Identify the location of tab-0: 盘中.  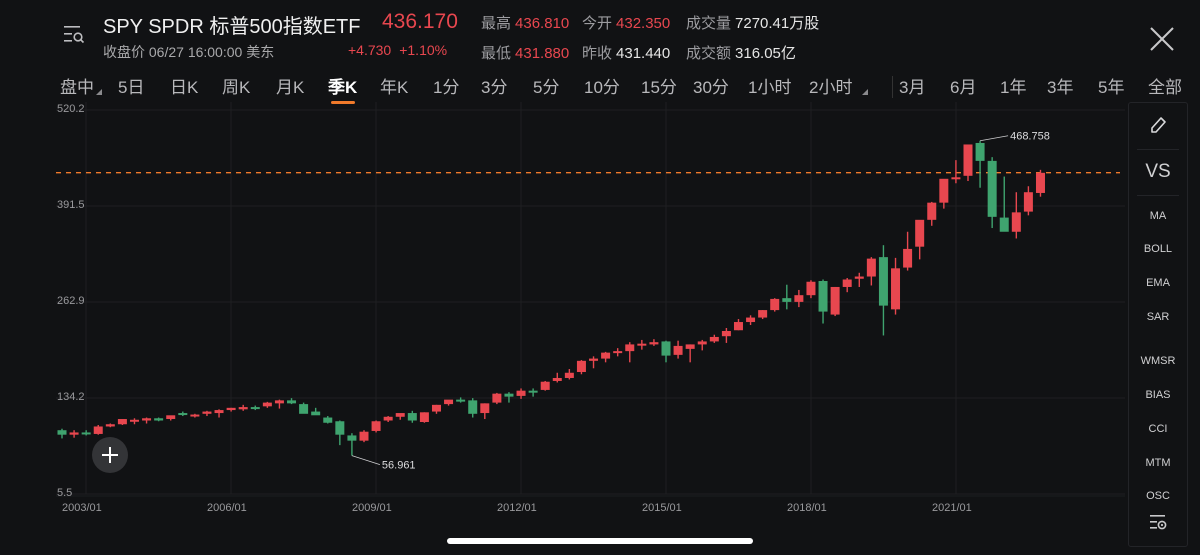
(81, 85).